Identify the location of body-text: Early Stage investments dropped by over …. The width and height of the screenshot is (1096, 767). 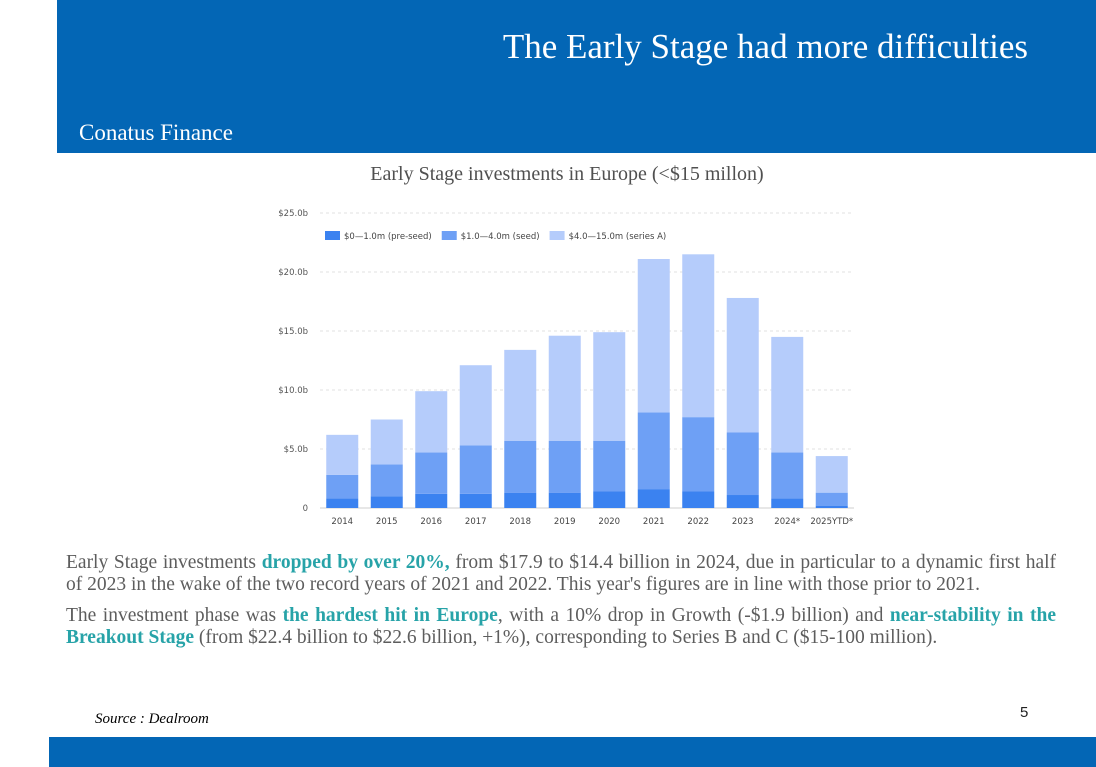
(561, 605).